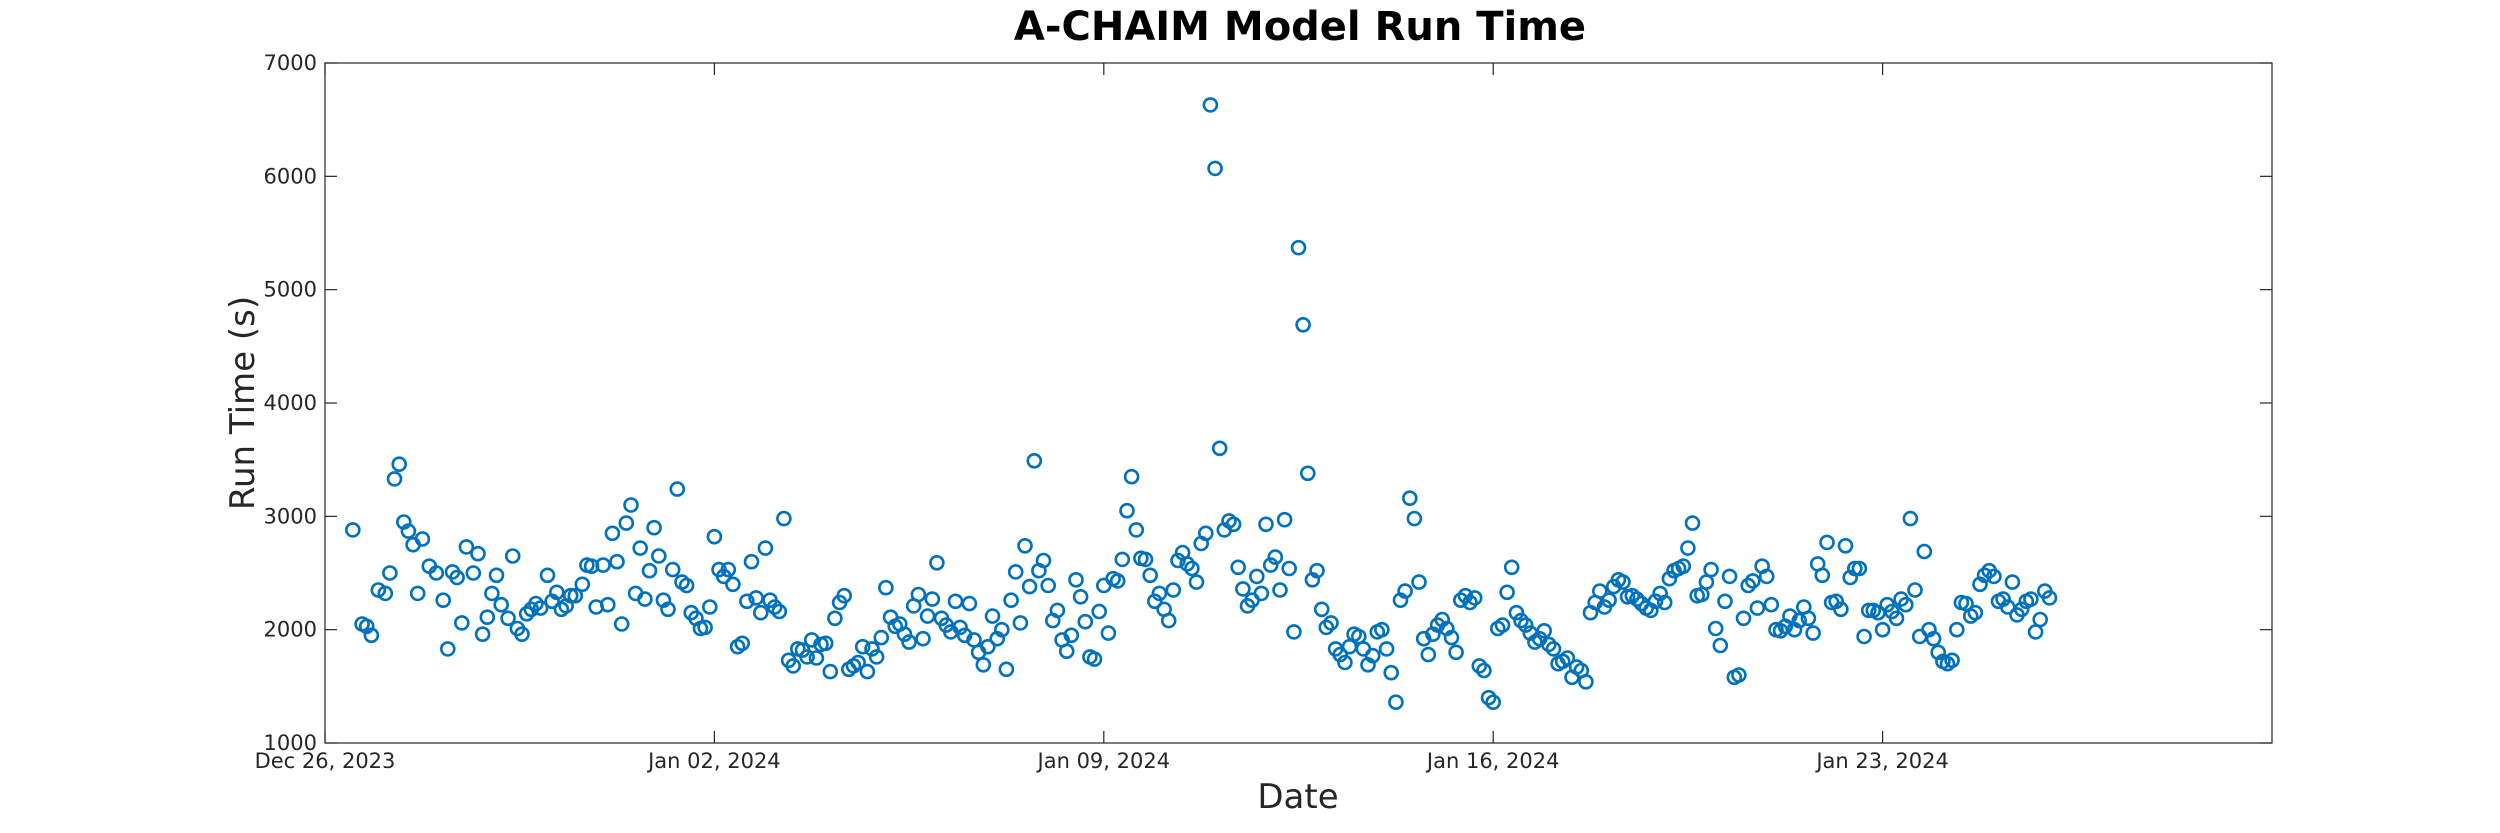 The width and height of the screenshot is (2500, 833). Describe the element at coordinates (713, 761) in the screenshot. I see `x-tick-label: Jan 02, 2024` at that location.